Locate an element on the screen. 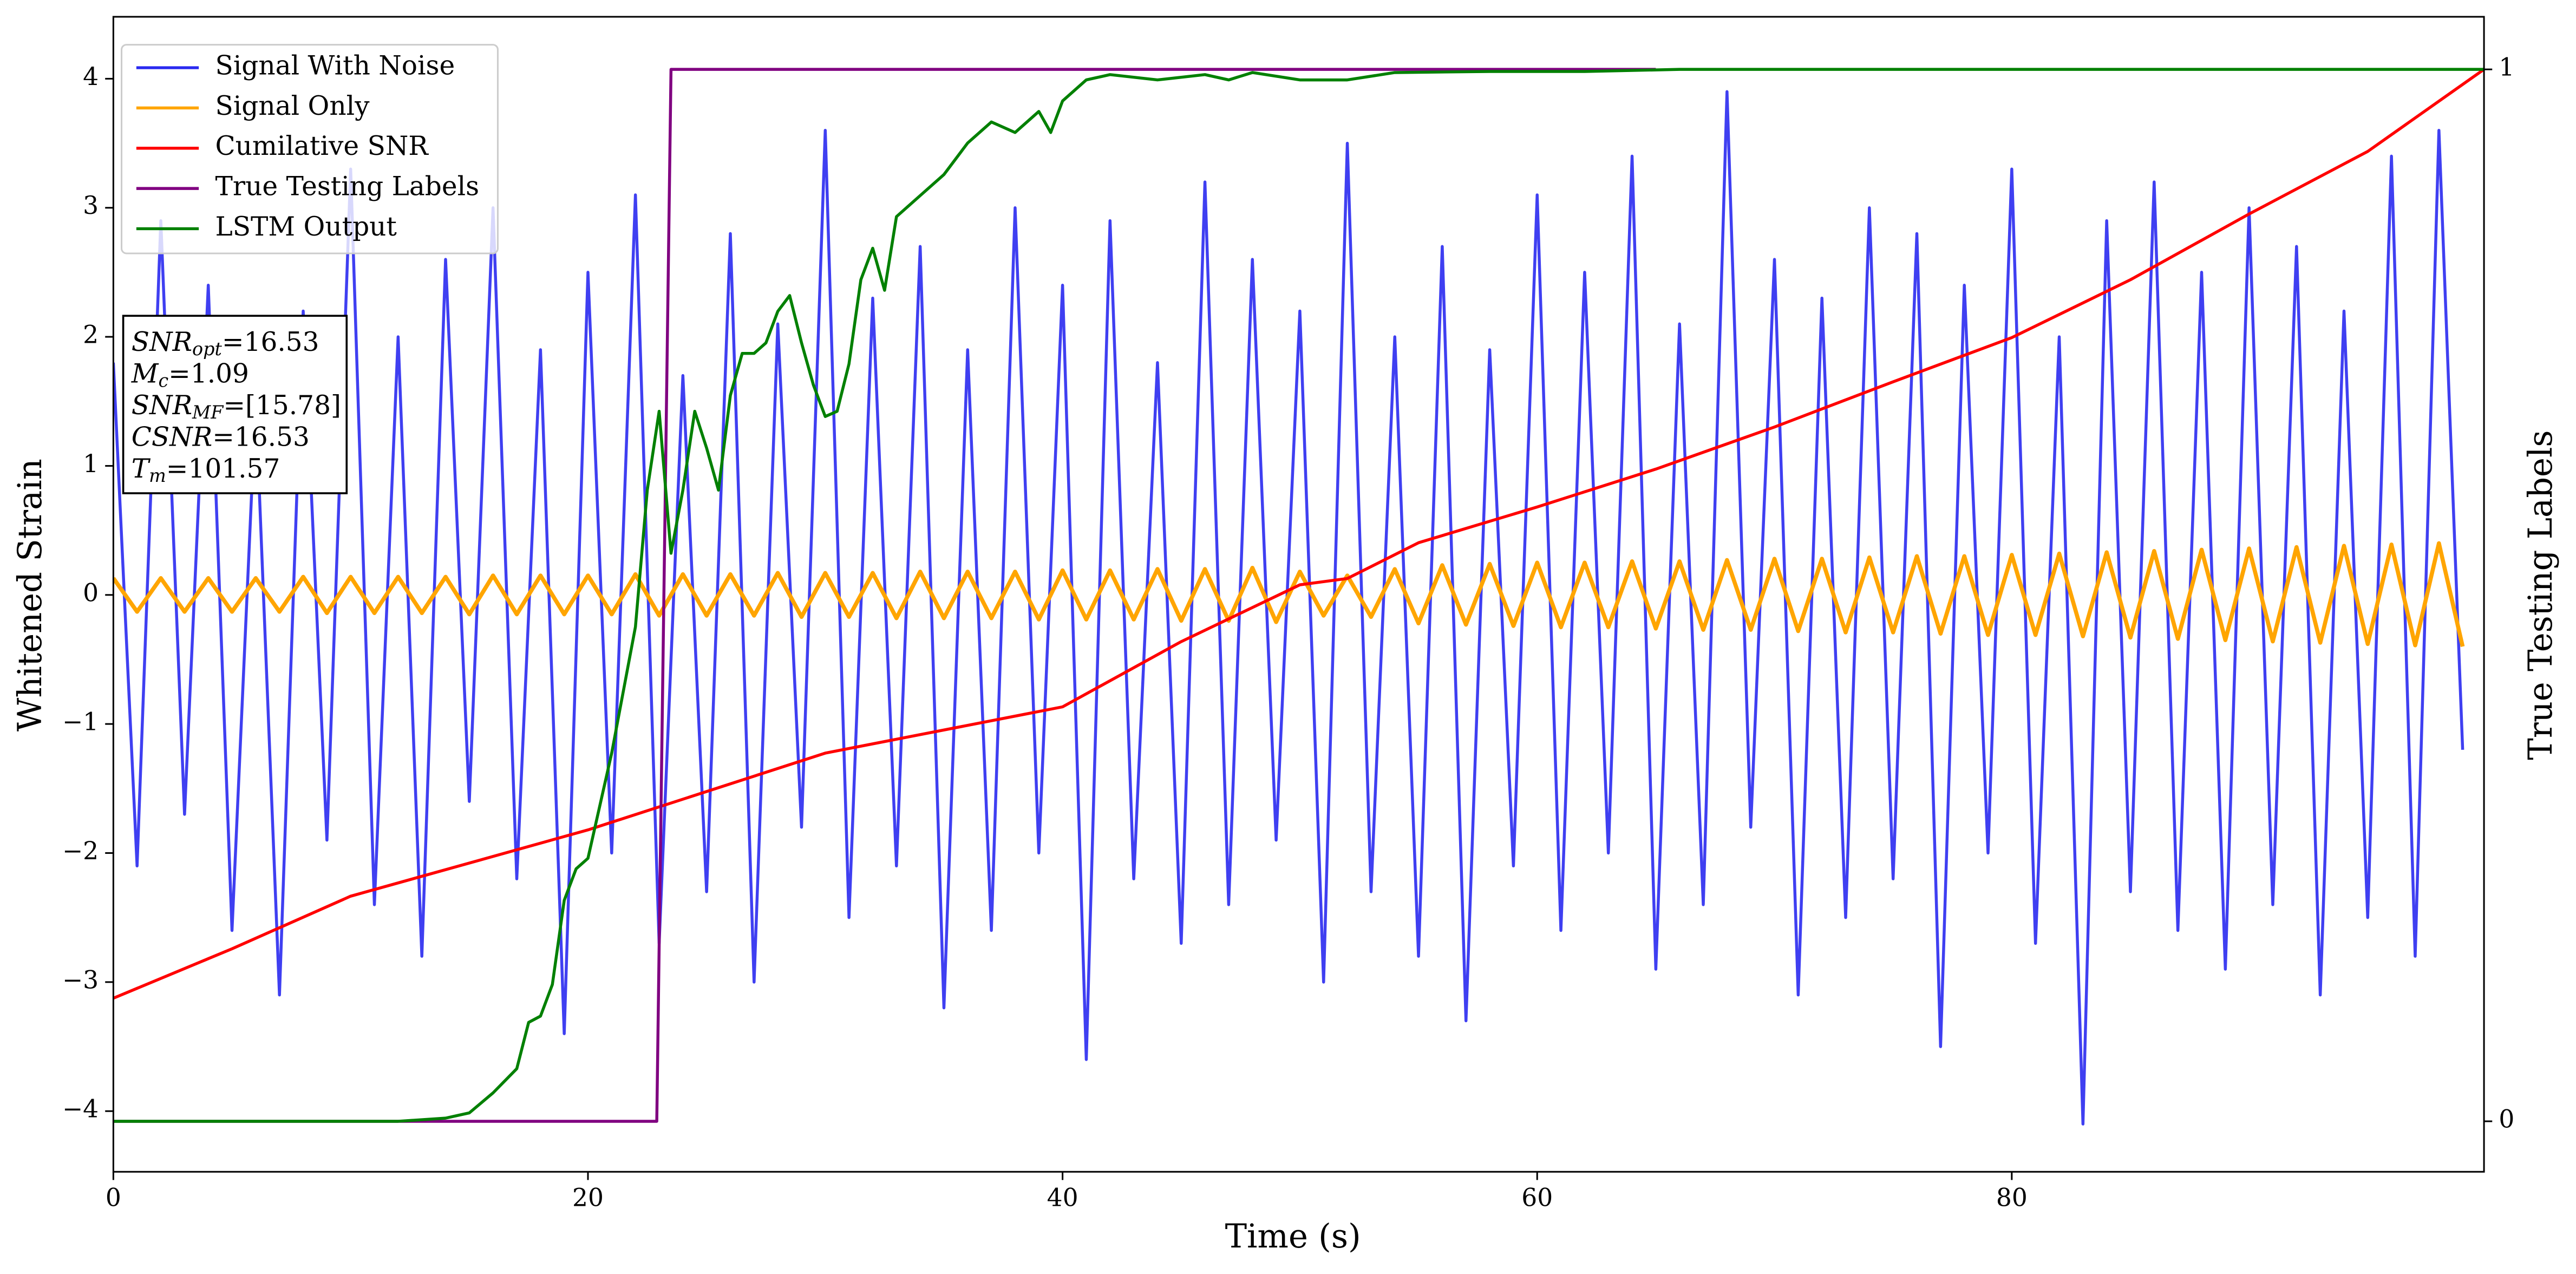 This screenshot has height=1274, width=2576. annotation-subscript: m is located at coordinates (157, 475).